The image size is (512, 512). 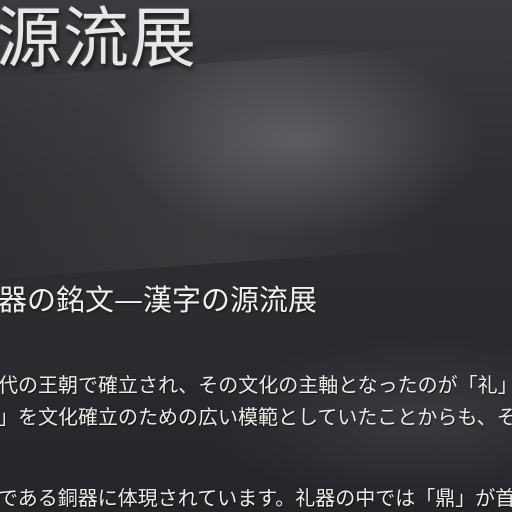 What do you see at coordinates (256, 385) in the screenshot?
I see `sign-body-line-1: 代の王朝で確立され、その文化の主軸となったのが「礼」と「楽」` at bounding box center [256, 385].